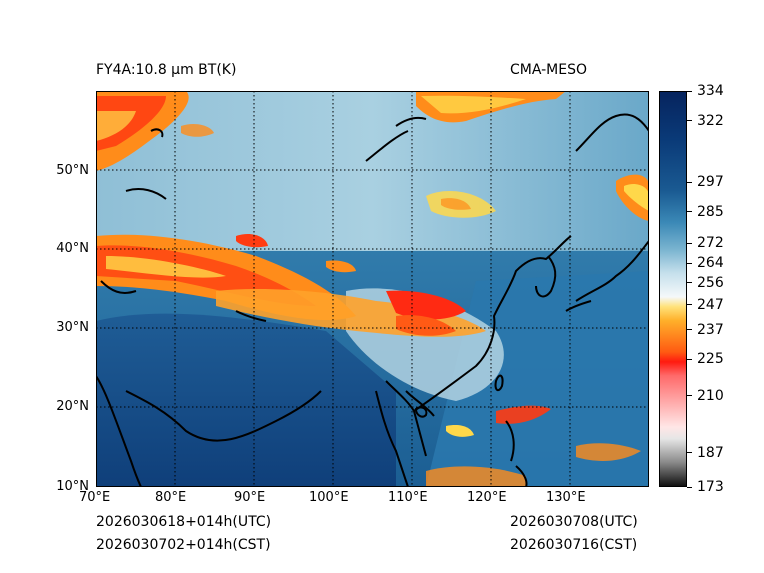 The image size is (764, 573). I want to click on colorbar-tick-label: 272, so click(710, 243).